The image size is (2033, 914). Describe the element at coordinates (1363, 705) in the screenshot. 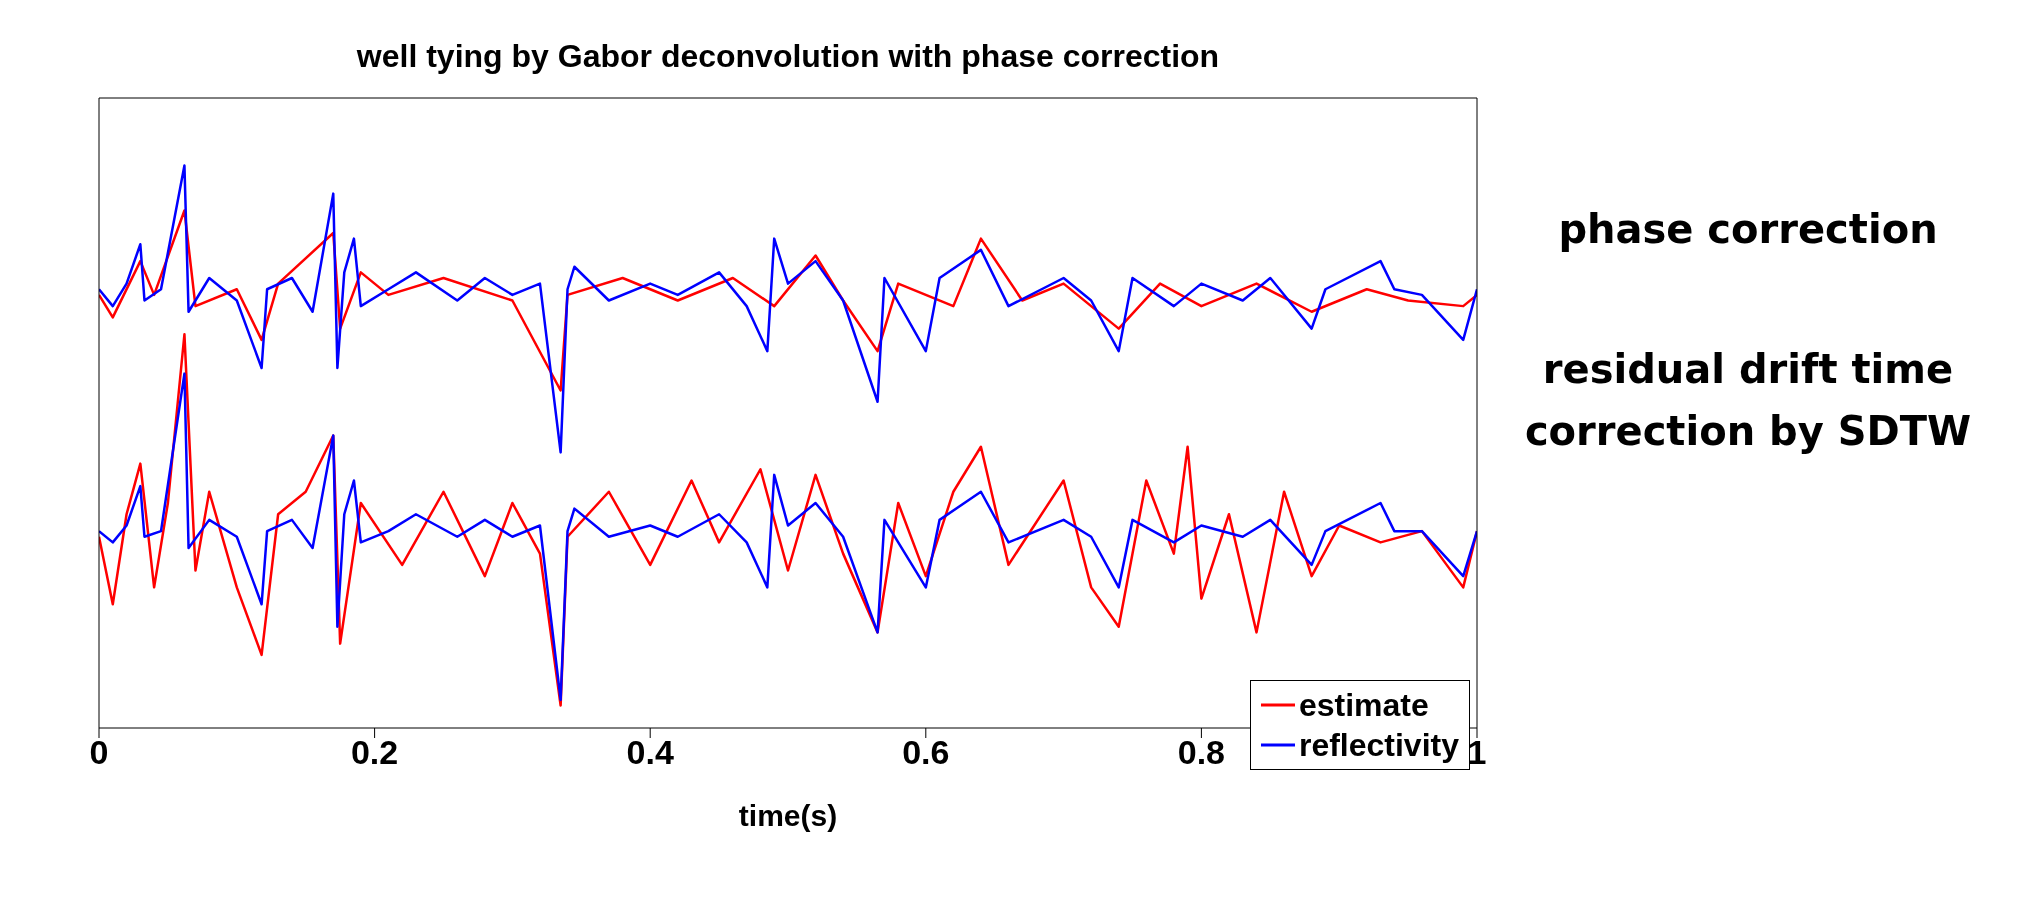

I see `legend-label: estimate` at that location.